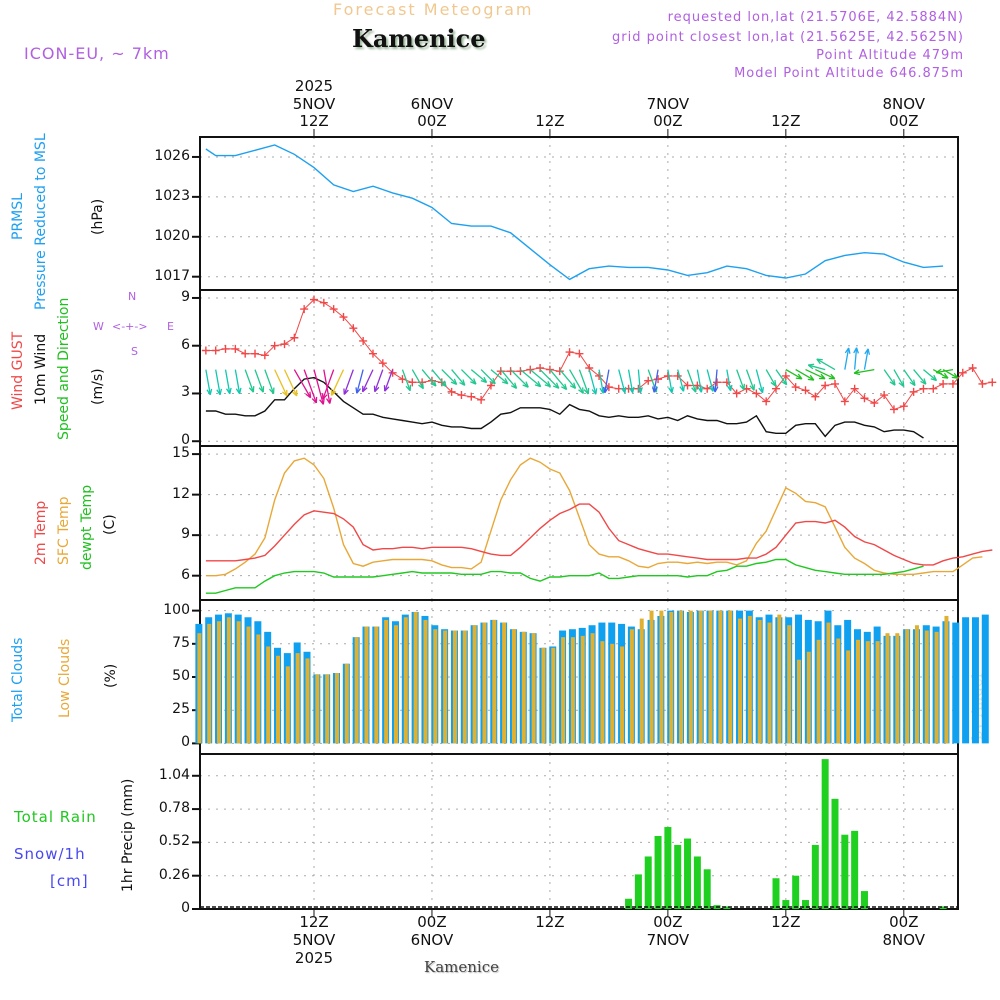 This screenshot has width=1000, height=1000. Describe the element at coordinates (185, 908) in the screenshot. I see `precip-ytick-label: 0` at that location.